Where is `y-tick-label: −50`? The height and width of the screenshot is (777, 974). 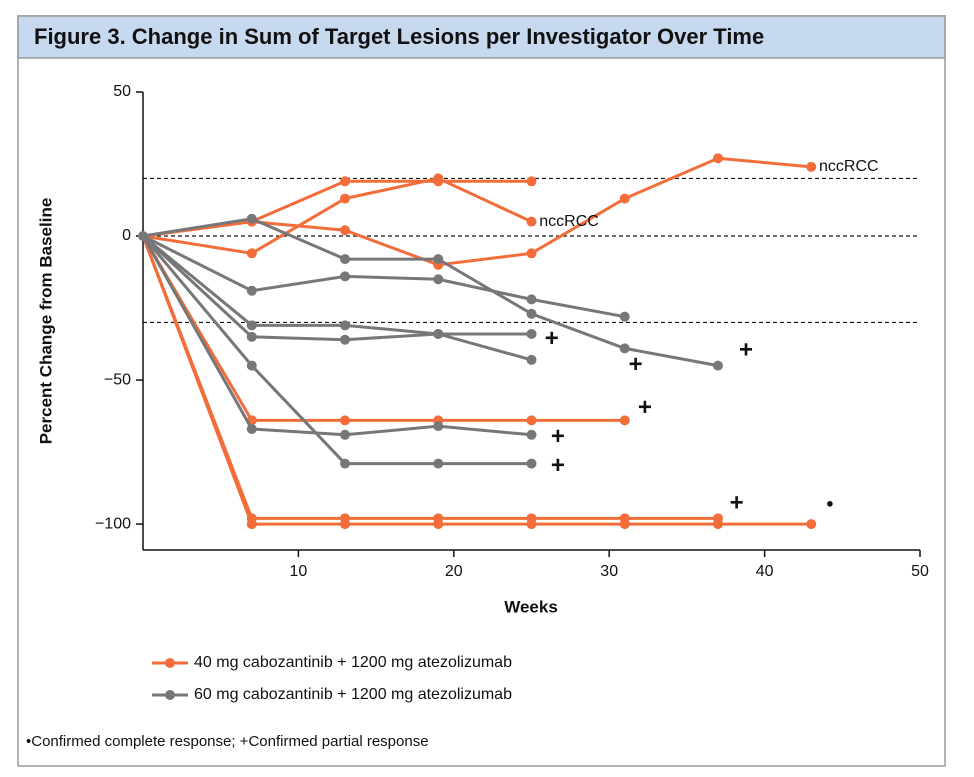 y-tick-label: −50 is located at coordinates (117, 379).